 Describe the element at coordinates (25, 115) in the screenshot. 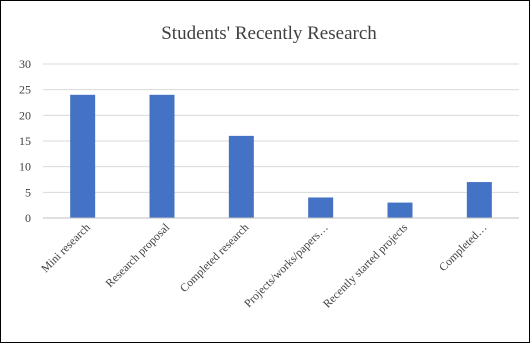

I see `y-tick-label: 20` at that location.